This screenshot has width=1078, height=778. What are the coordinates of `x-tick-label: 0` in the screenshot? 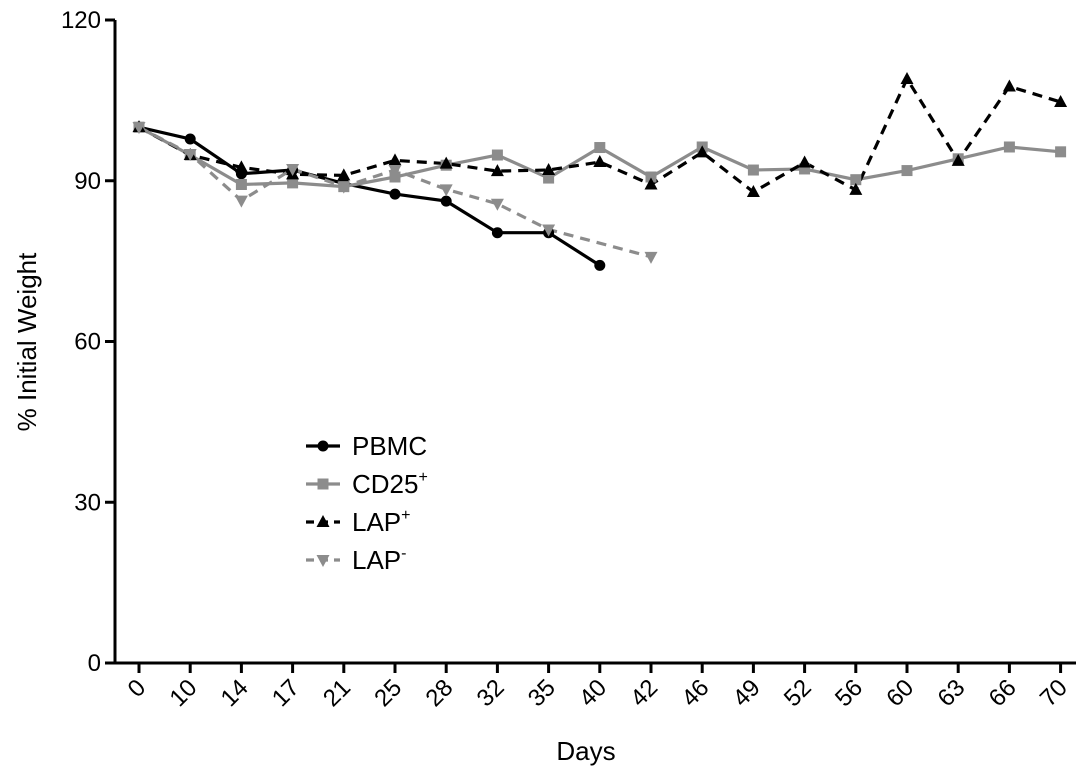 It's located at (137, 688).